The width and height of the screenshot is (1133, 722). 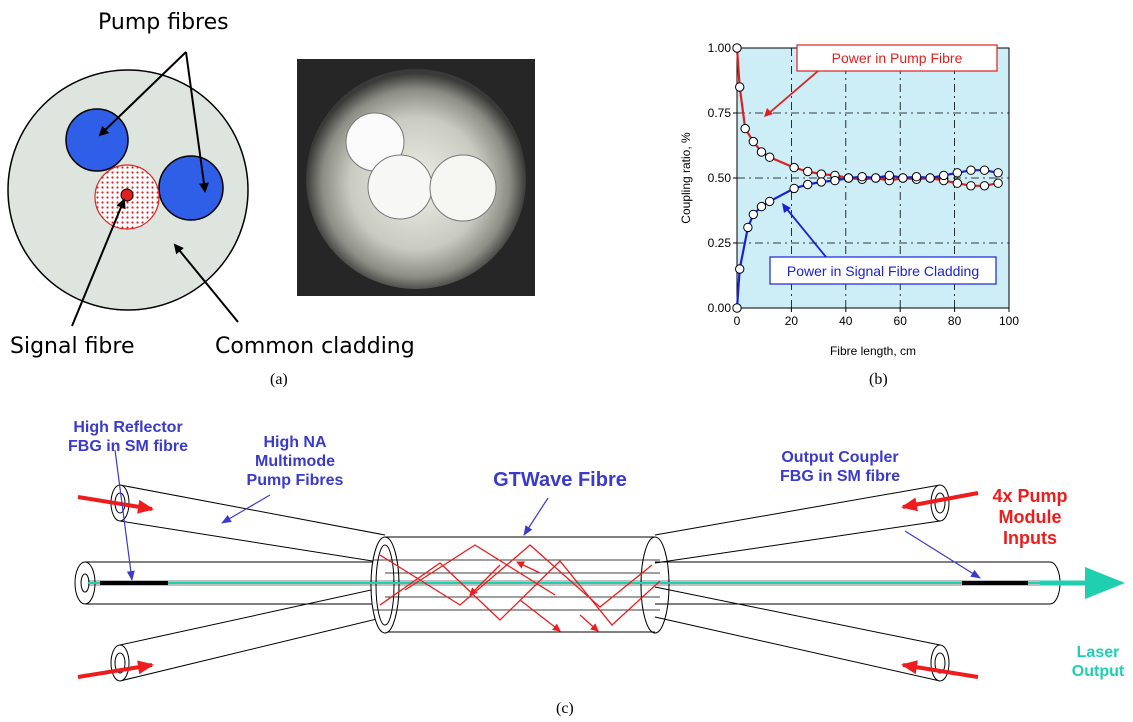 I want to click on axis-ticks: 0 20 40 60 80 100 0.00 0.25 0.50 0.75 1.00, so click(x=864, y=184).